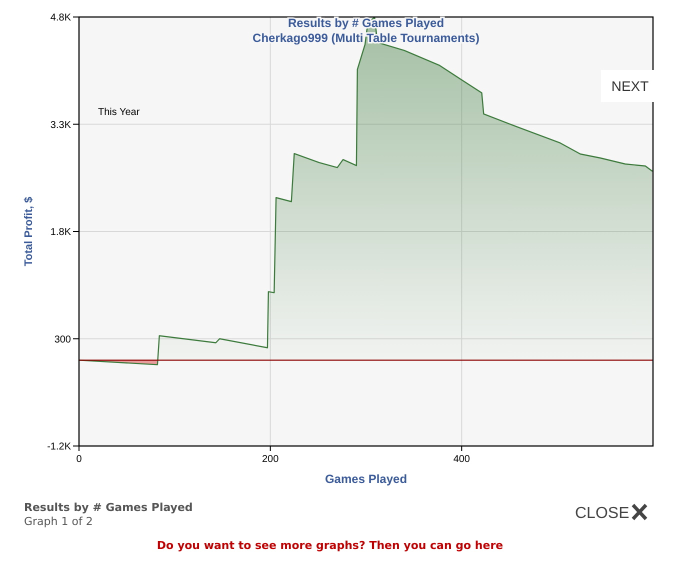 Image resolution: width=685 pixels, height=563 pixels. What do you see at coordinates (29, 231) in the screenshot?
I see `y-axis-title: Total Profit, $` at bounding box center [29, 231].